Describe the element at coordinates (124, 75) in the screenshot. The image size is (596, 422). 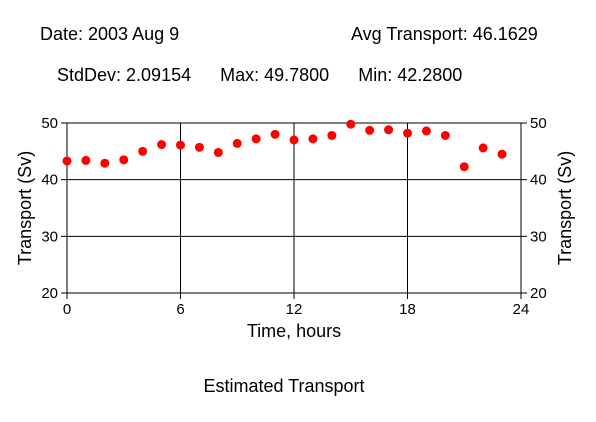
I see `stddev-label: StdDev: 2.09154` at that location.